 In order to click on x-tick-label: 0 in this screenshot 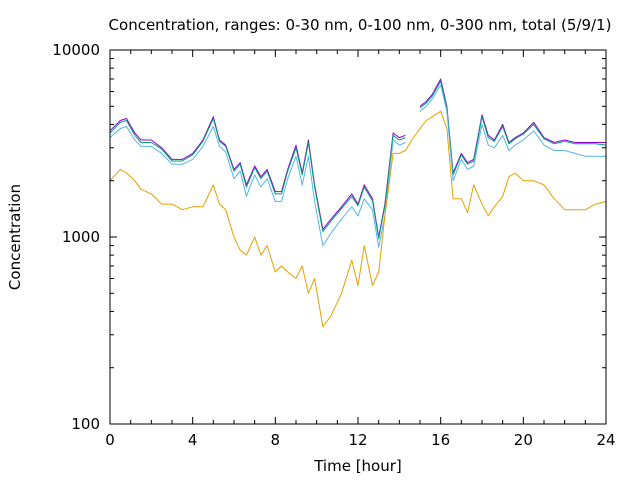, I will do `click(110, 440)`.